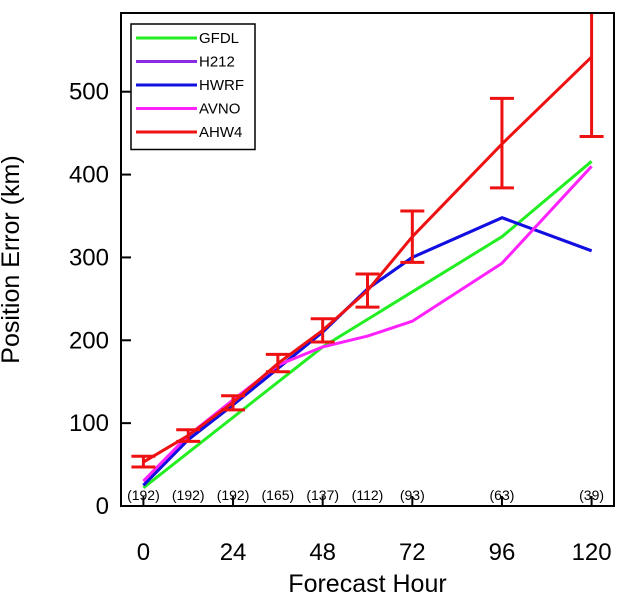  I want to click on x-tick-label: 96, so click(502, 552).